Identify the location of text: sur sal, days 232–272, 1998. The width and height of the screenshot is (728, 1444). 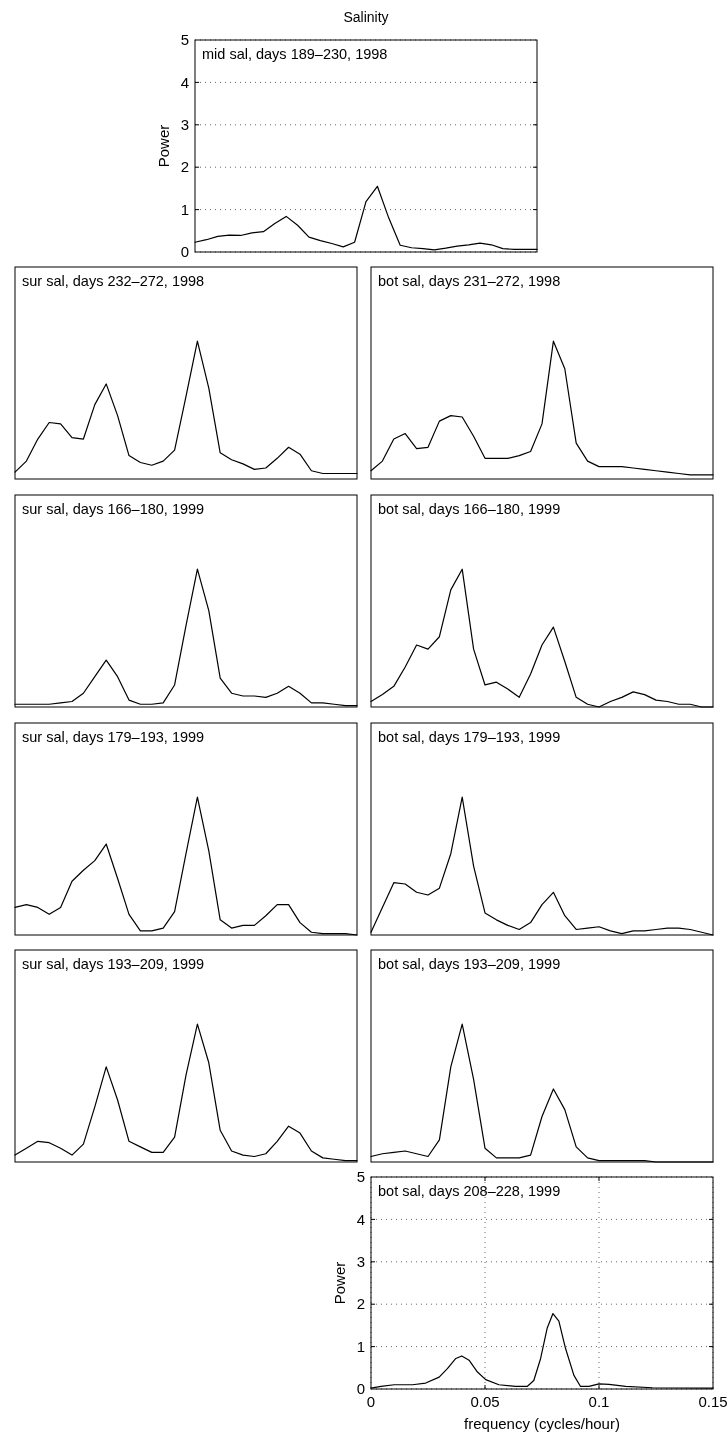
(113, 281).